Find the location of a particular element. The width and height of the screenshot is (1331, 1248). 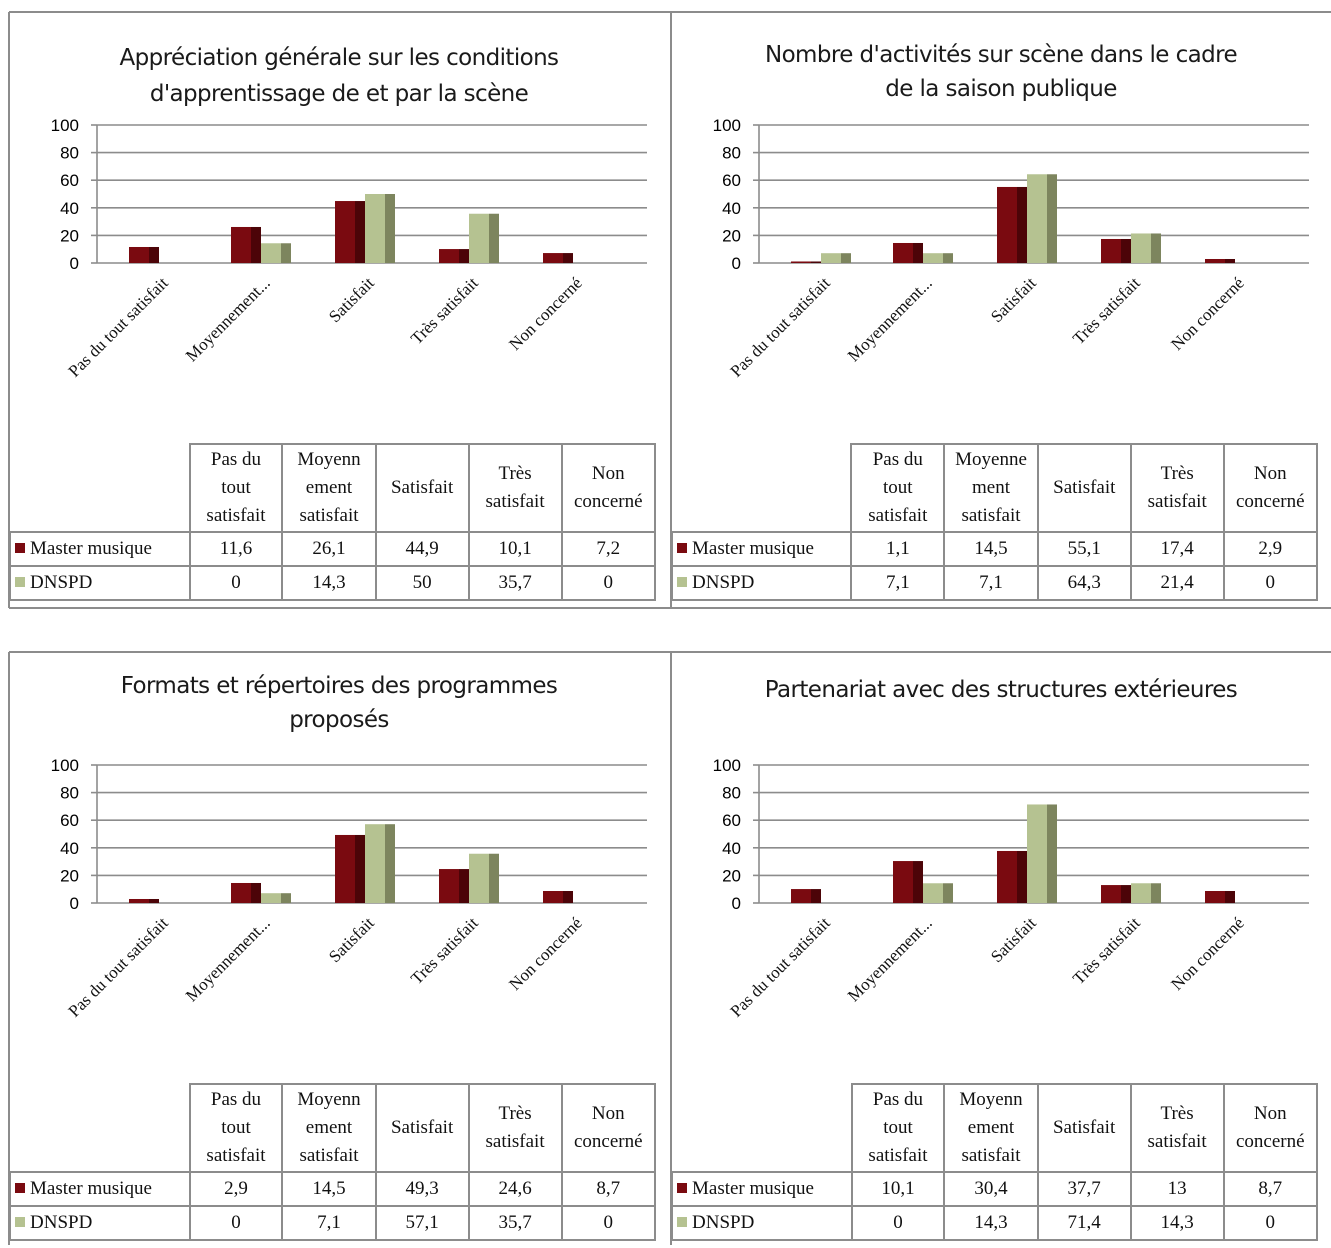

chart-title-line: de la saison publique is located at coordinates (1001, 89).